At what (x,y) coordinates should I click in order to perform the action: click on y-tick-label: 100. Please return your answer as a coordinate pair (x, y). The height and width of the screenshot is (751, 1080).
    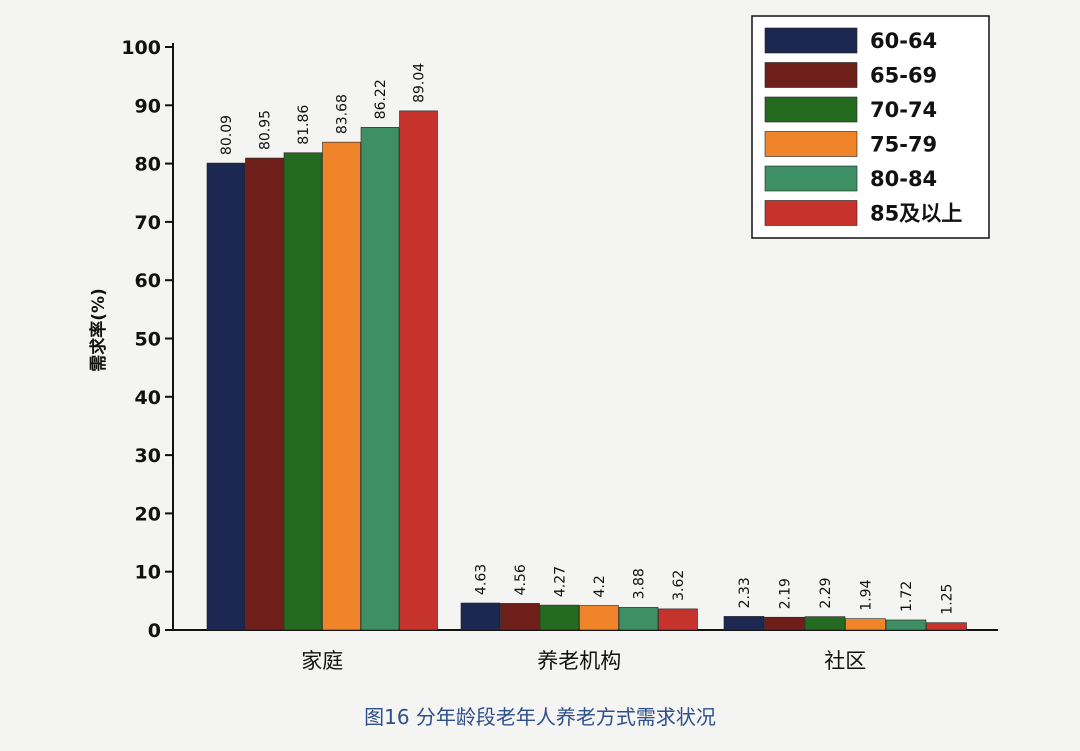
    Looking at the image, I should click on (141, 48).